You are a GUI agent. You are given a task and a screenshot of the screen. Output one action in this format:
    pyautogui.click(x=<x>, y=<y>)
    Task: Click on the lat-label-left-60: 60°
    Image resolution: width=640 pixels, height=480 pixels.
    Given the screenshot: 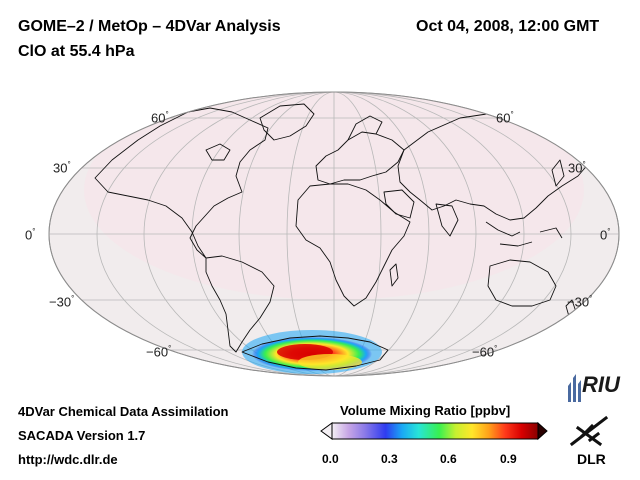 What is the action you would take?
    pyautogui.click(x=160, y=118)
    